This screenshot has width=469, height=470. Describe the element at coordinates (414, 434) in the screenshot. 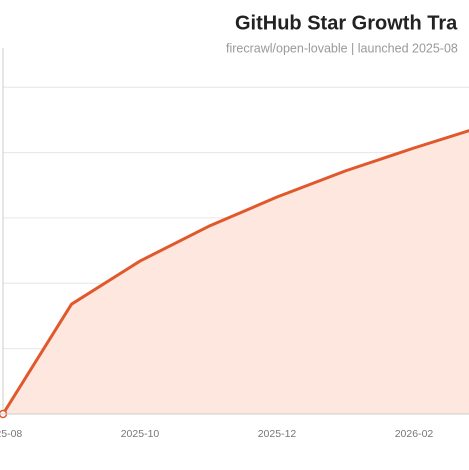

I see `x-tick-label: 2026-02` at that location.